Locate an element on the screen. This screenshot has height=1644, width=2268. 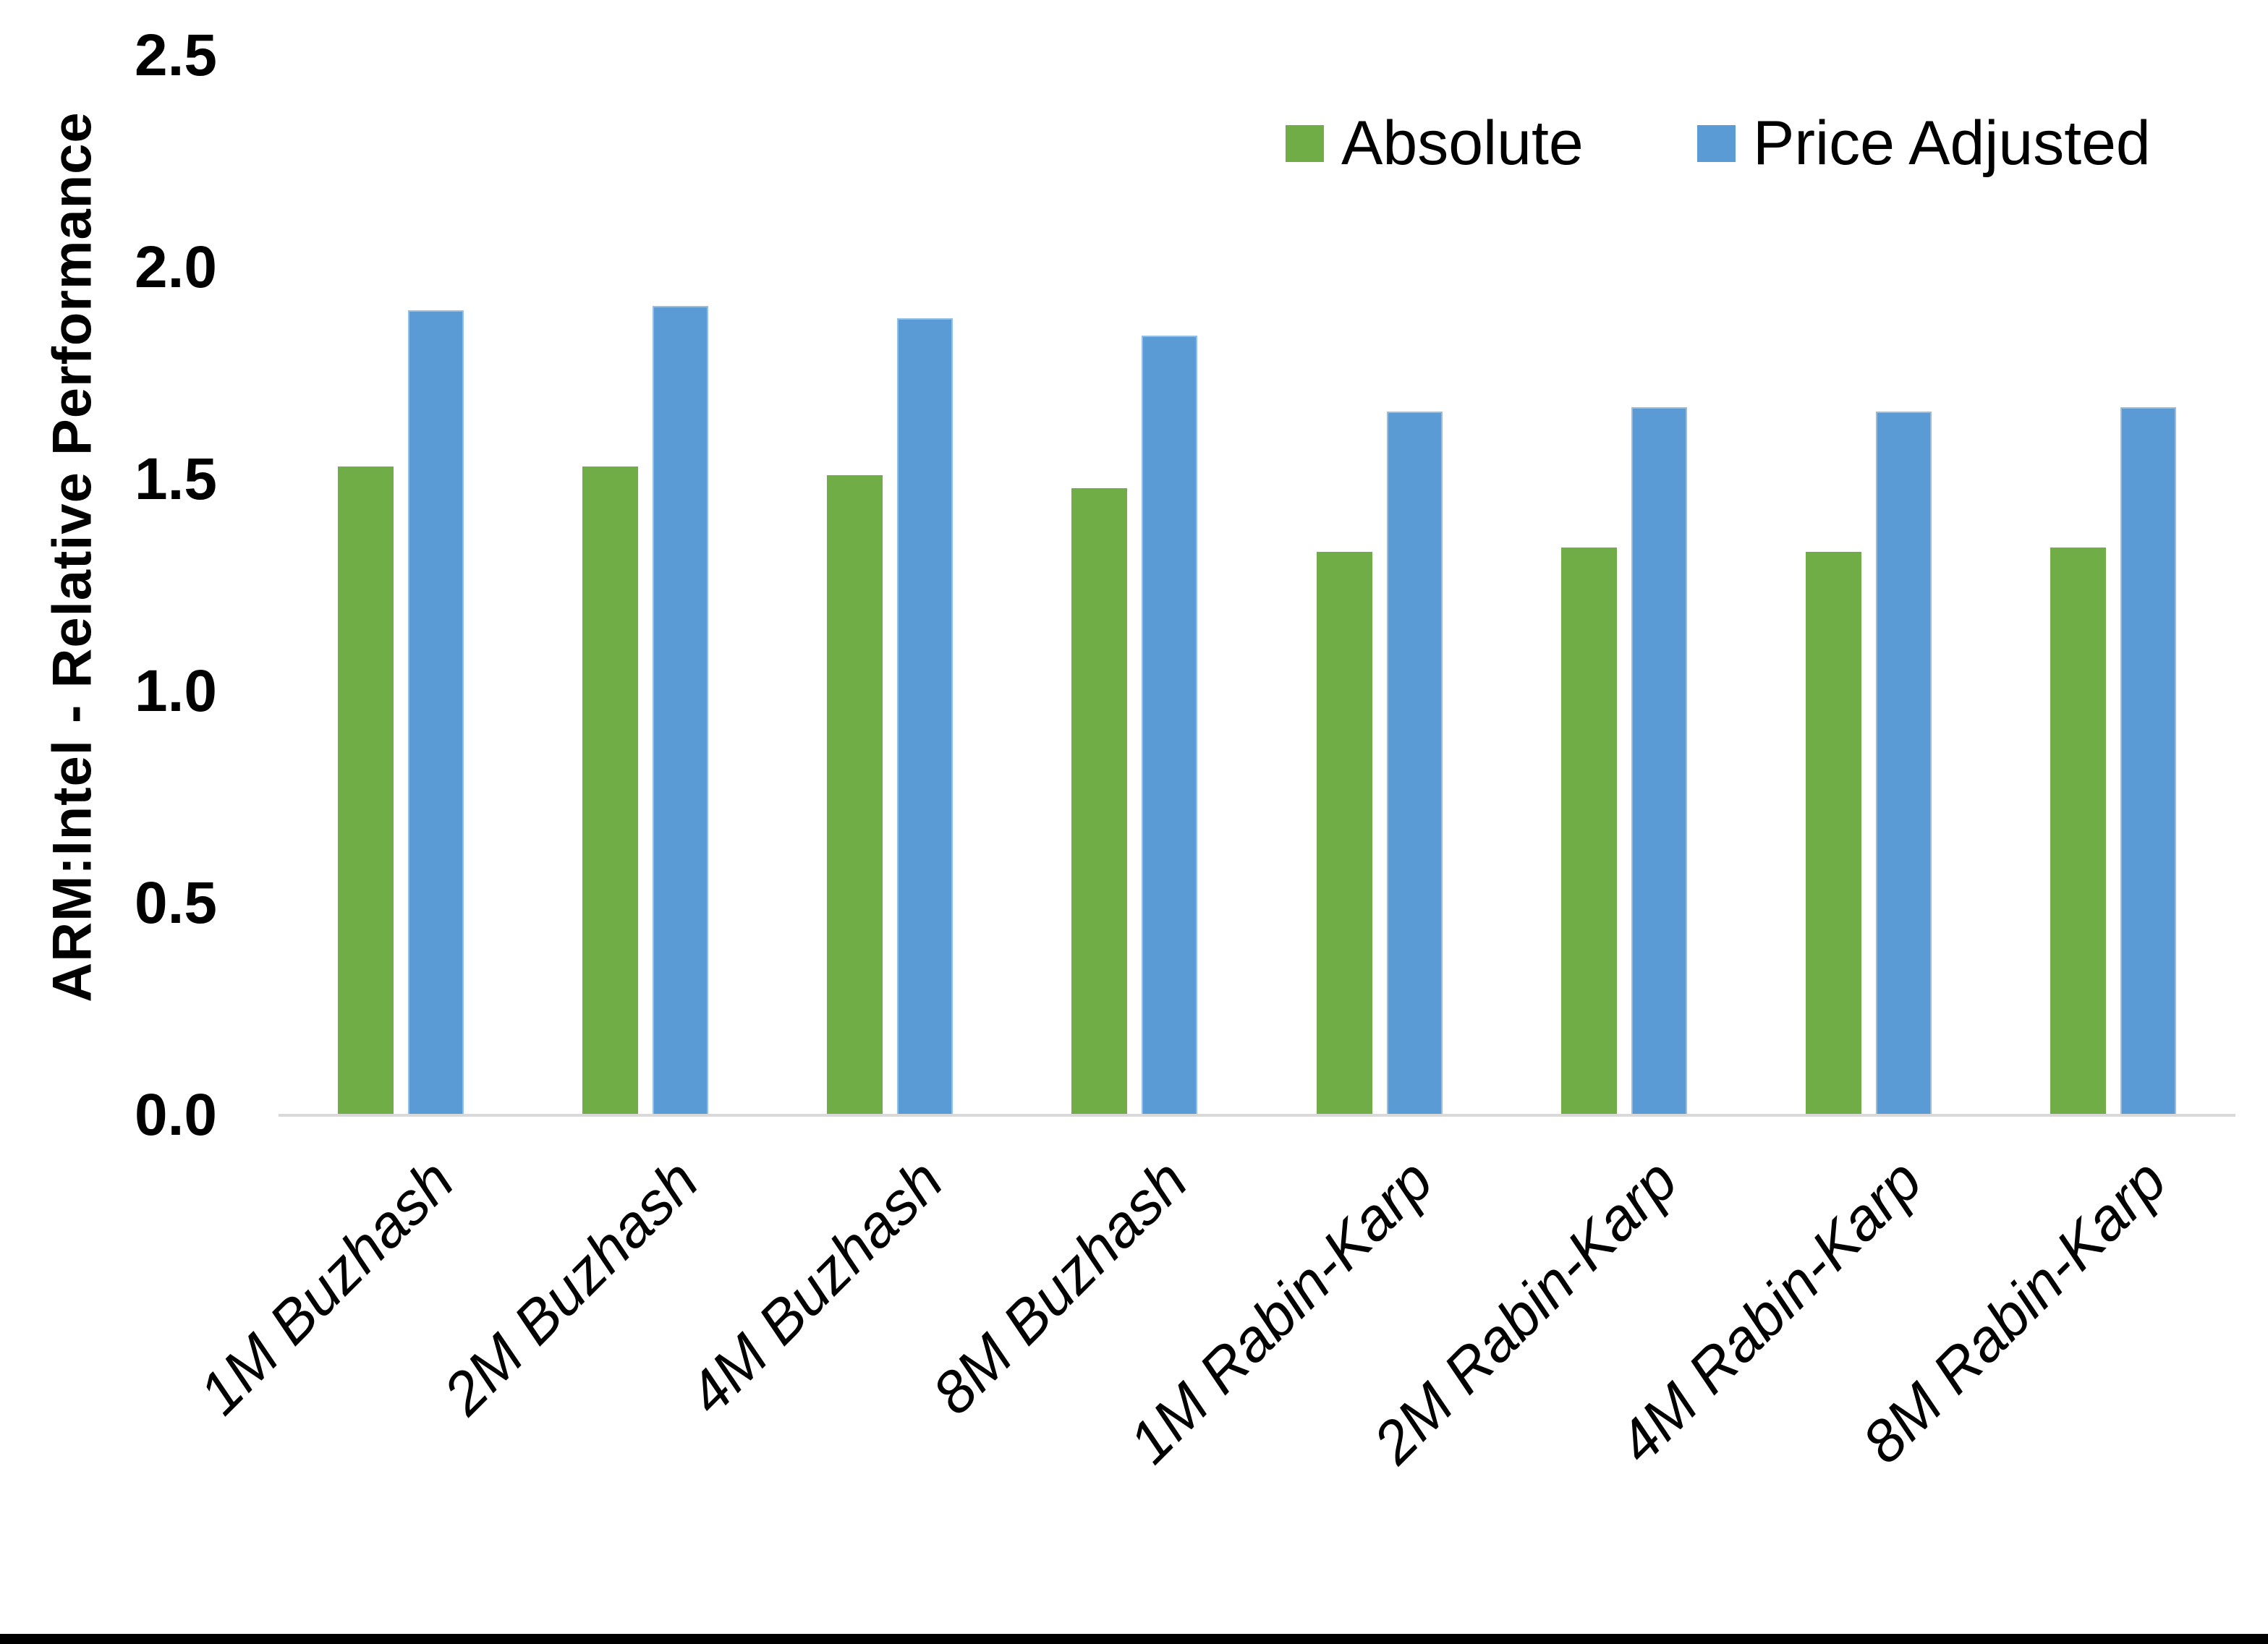
figure-bottom-border is located at coordinates (1134, 1639).